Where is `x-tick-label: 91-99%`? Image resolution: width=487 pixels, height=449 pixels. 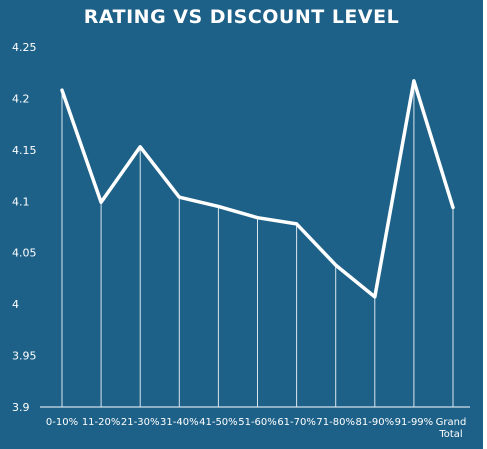
x-tick-label: 91-99% is located at coordinates (414, 422).